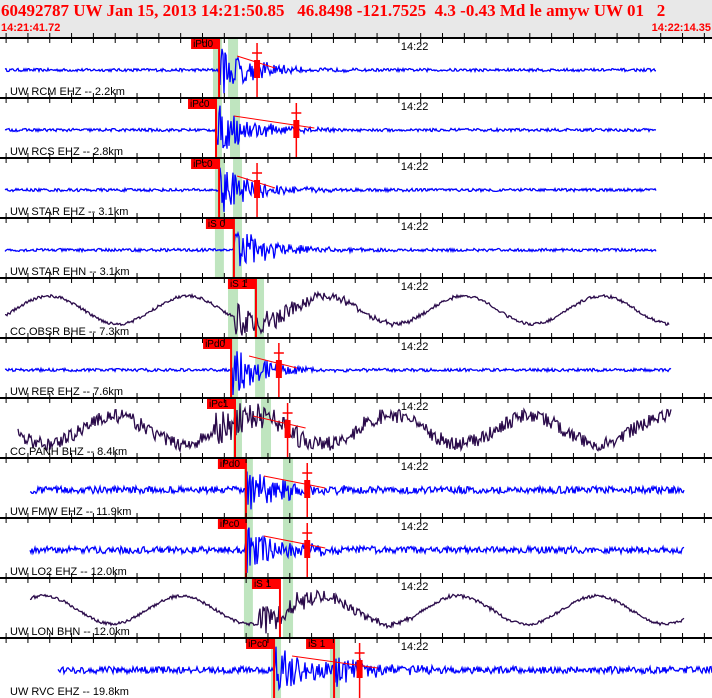 The height and width of the screenshot is (698, 712). What do you see at coordinates (31, 28) in the screenshot?
I see `start-time: 14:21:41.72` at bounding box center [31, 28].